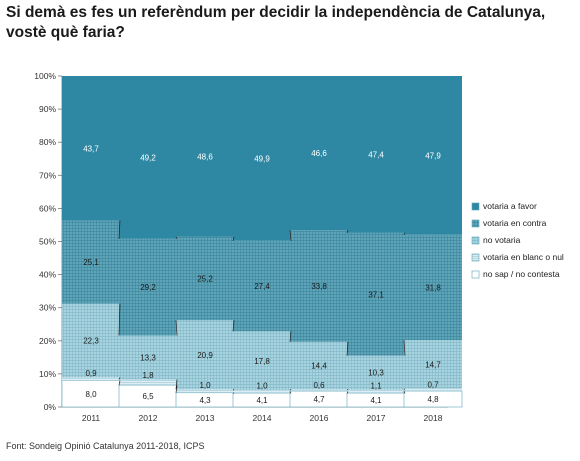 The width and height of the screenshot is (580, 461). What do you see at coordinates (433, 287) in the screenshot?
I see `data-label: 31,8` at bounding box center [433, 287].